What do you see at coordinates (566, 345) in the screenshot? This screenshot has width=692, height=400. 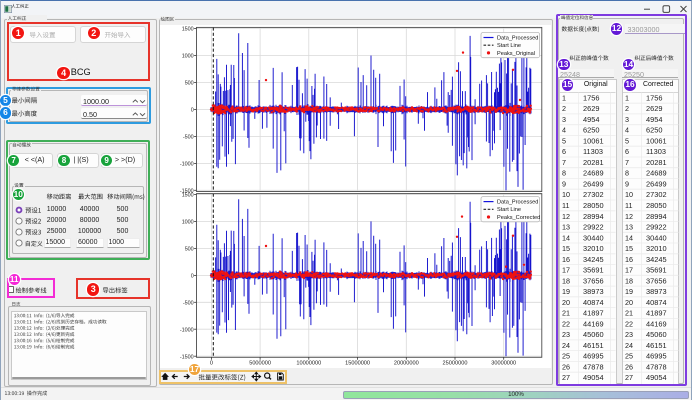 I see `svg-text: 24` at bounding box center [566, 345].